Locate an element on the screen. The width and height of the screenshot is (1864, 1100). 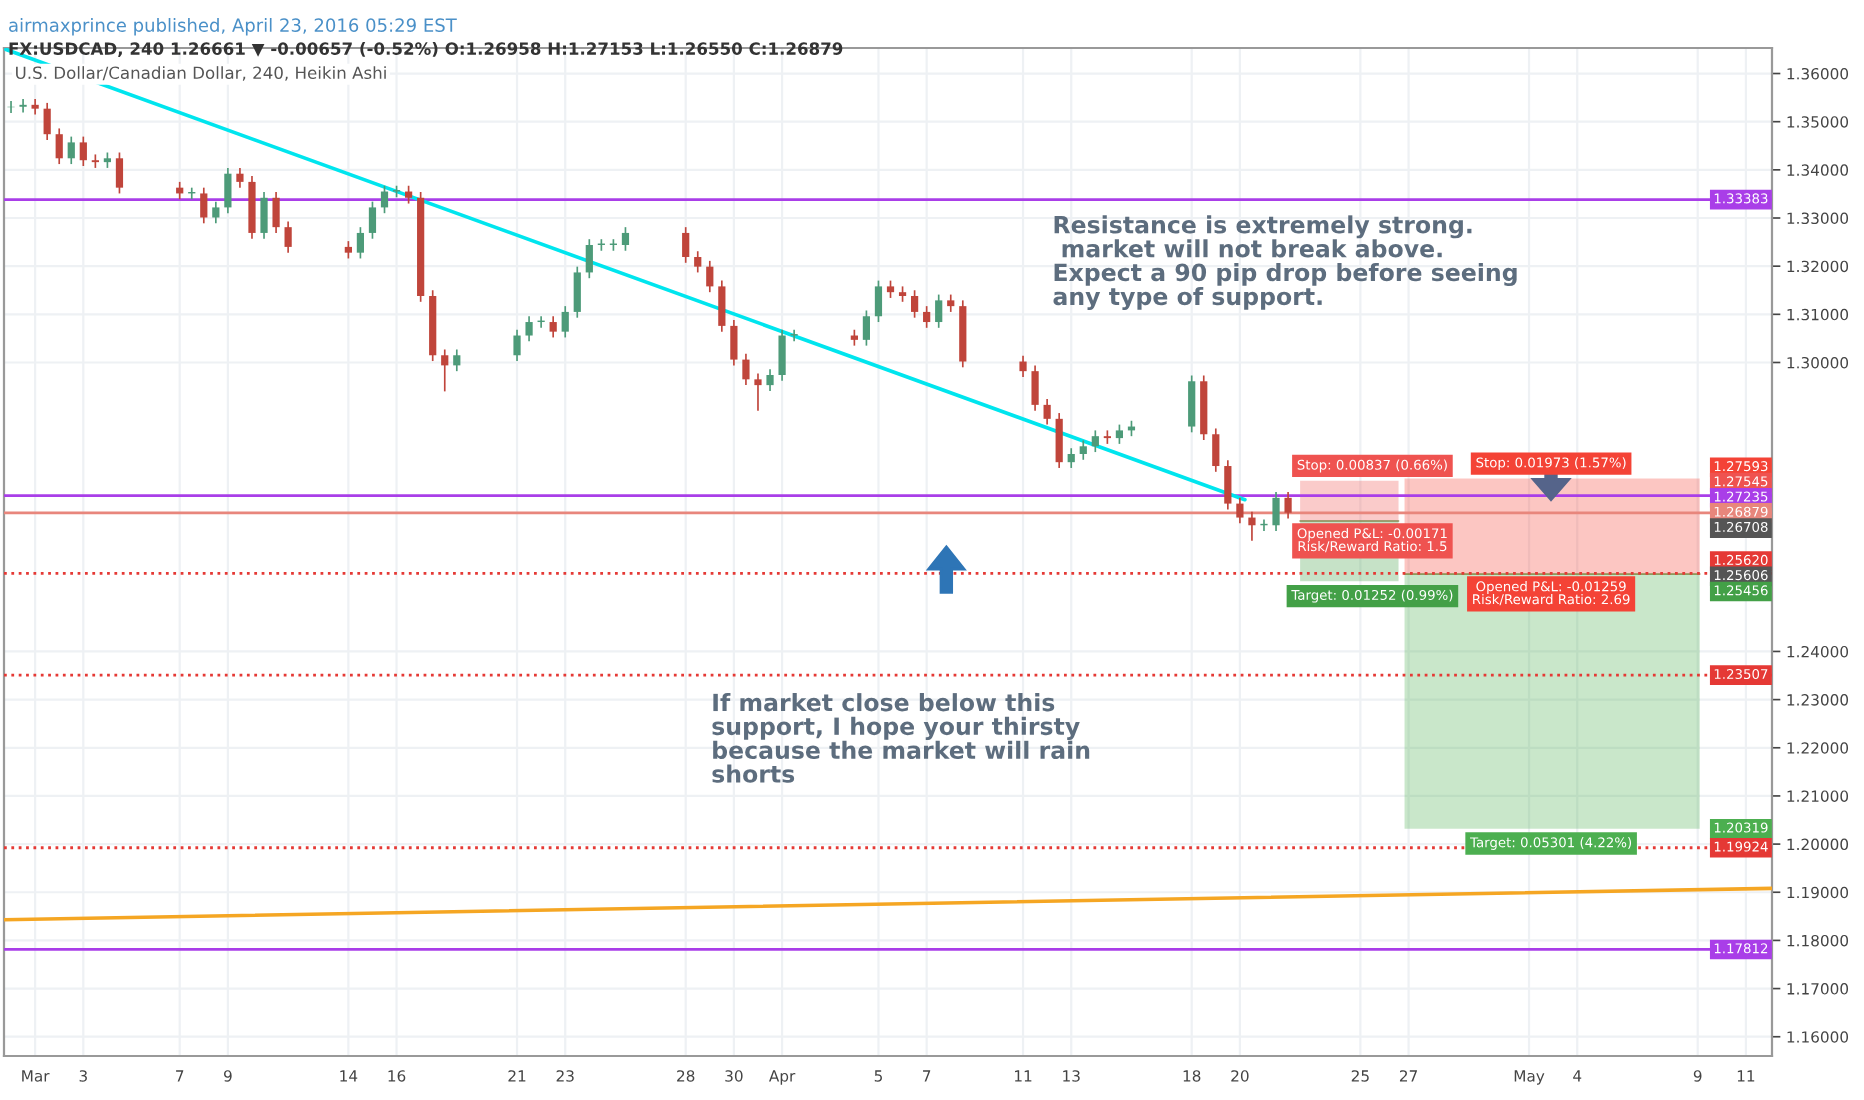
chart-title: FX:USDCAD, 240 1.26661 ▼ -0.00657 (-0.52%) O:1.26958 H:1.27153 L:1.26550 C:1.26879 is located at coordinates (426, 50).